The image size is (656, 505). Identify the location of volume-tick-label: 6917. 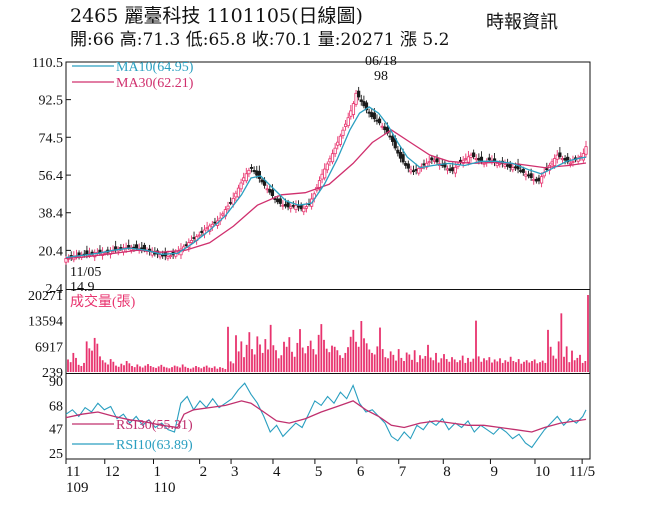
(49, 347).